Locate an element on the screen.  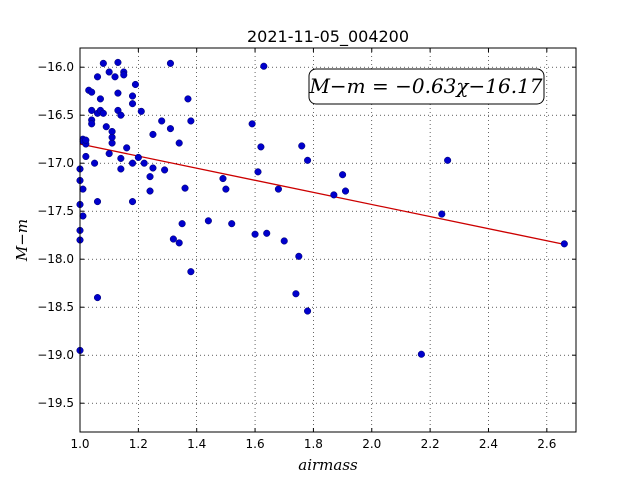
annotation-box is located at coordinates (426, 86).